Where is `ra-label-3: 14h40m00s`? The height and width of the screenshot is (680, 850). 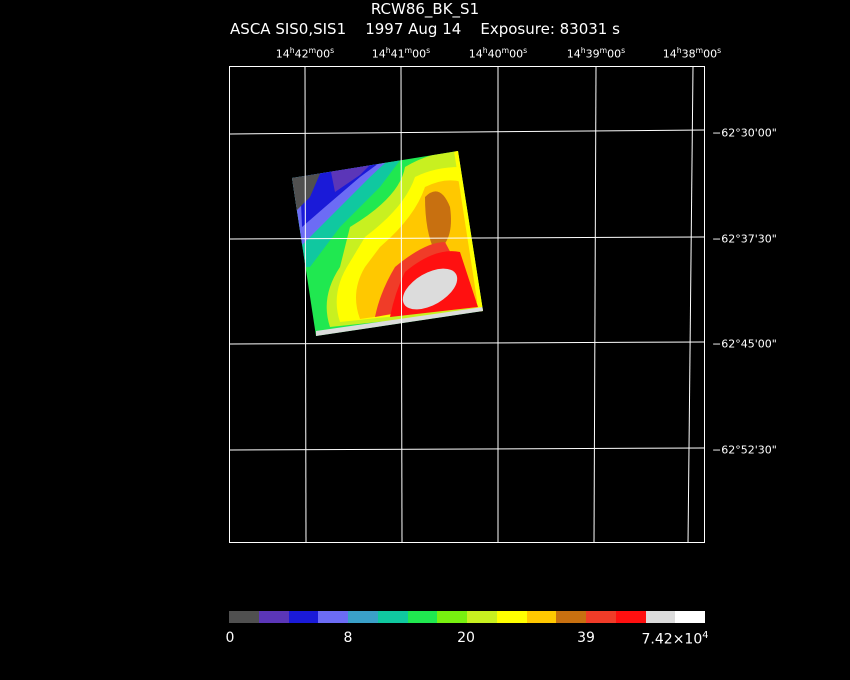
ra-label-3: 14h40m00s is located at coordinates (498, 53).